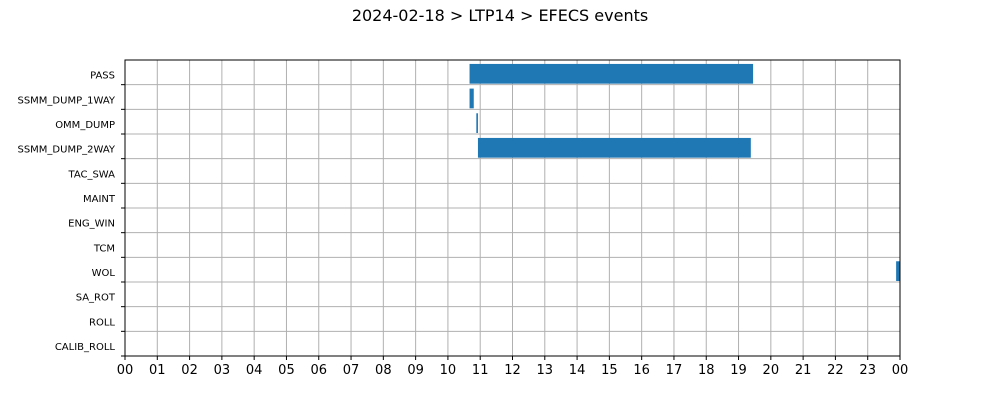 Image resolution: width=1000 pixels, height=400 pixels. Describe the element at coordinates (91, 174) in the screenshot. I see `y-tick-label: TAC_SWA` at that location.